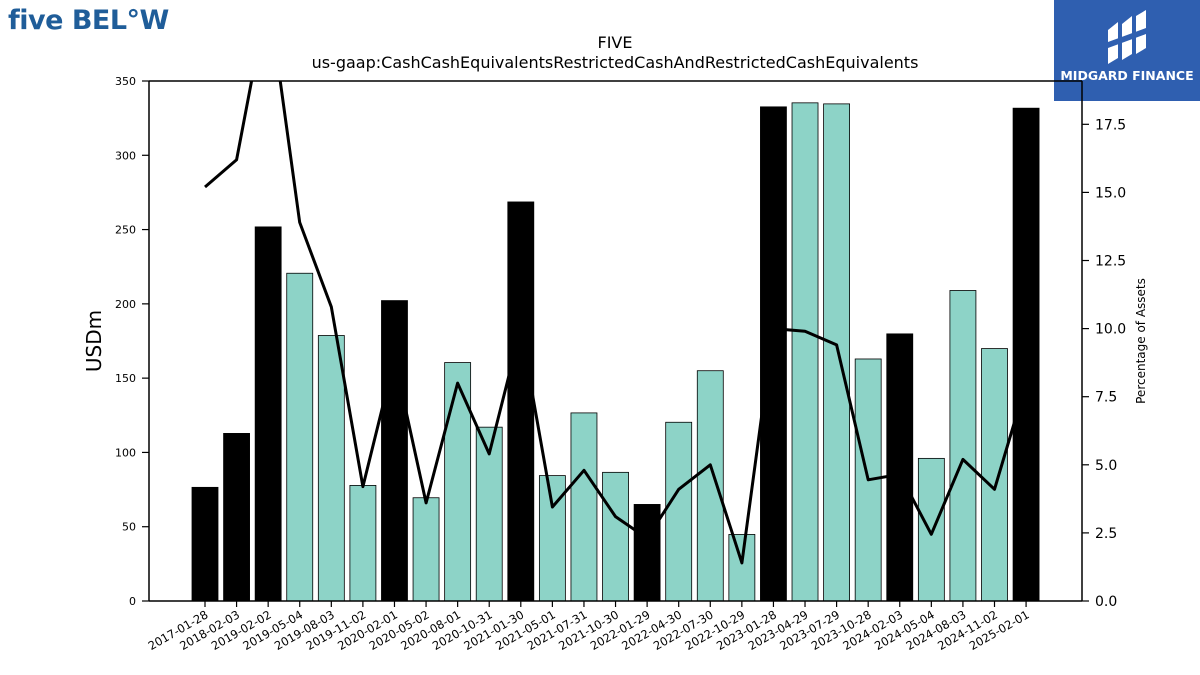 Image resolution: width=1200 pixels, height=675 pixels. I want to click on y-axis-label: USDm, so click(94, 341).